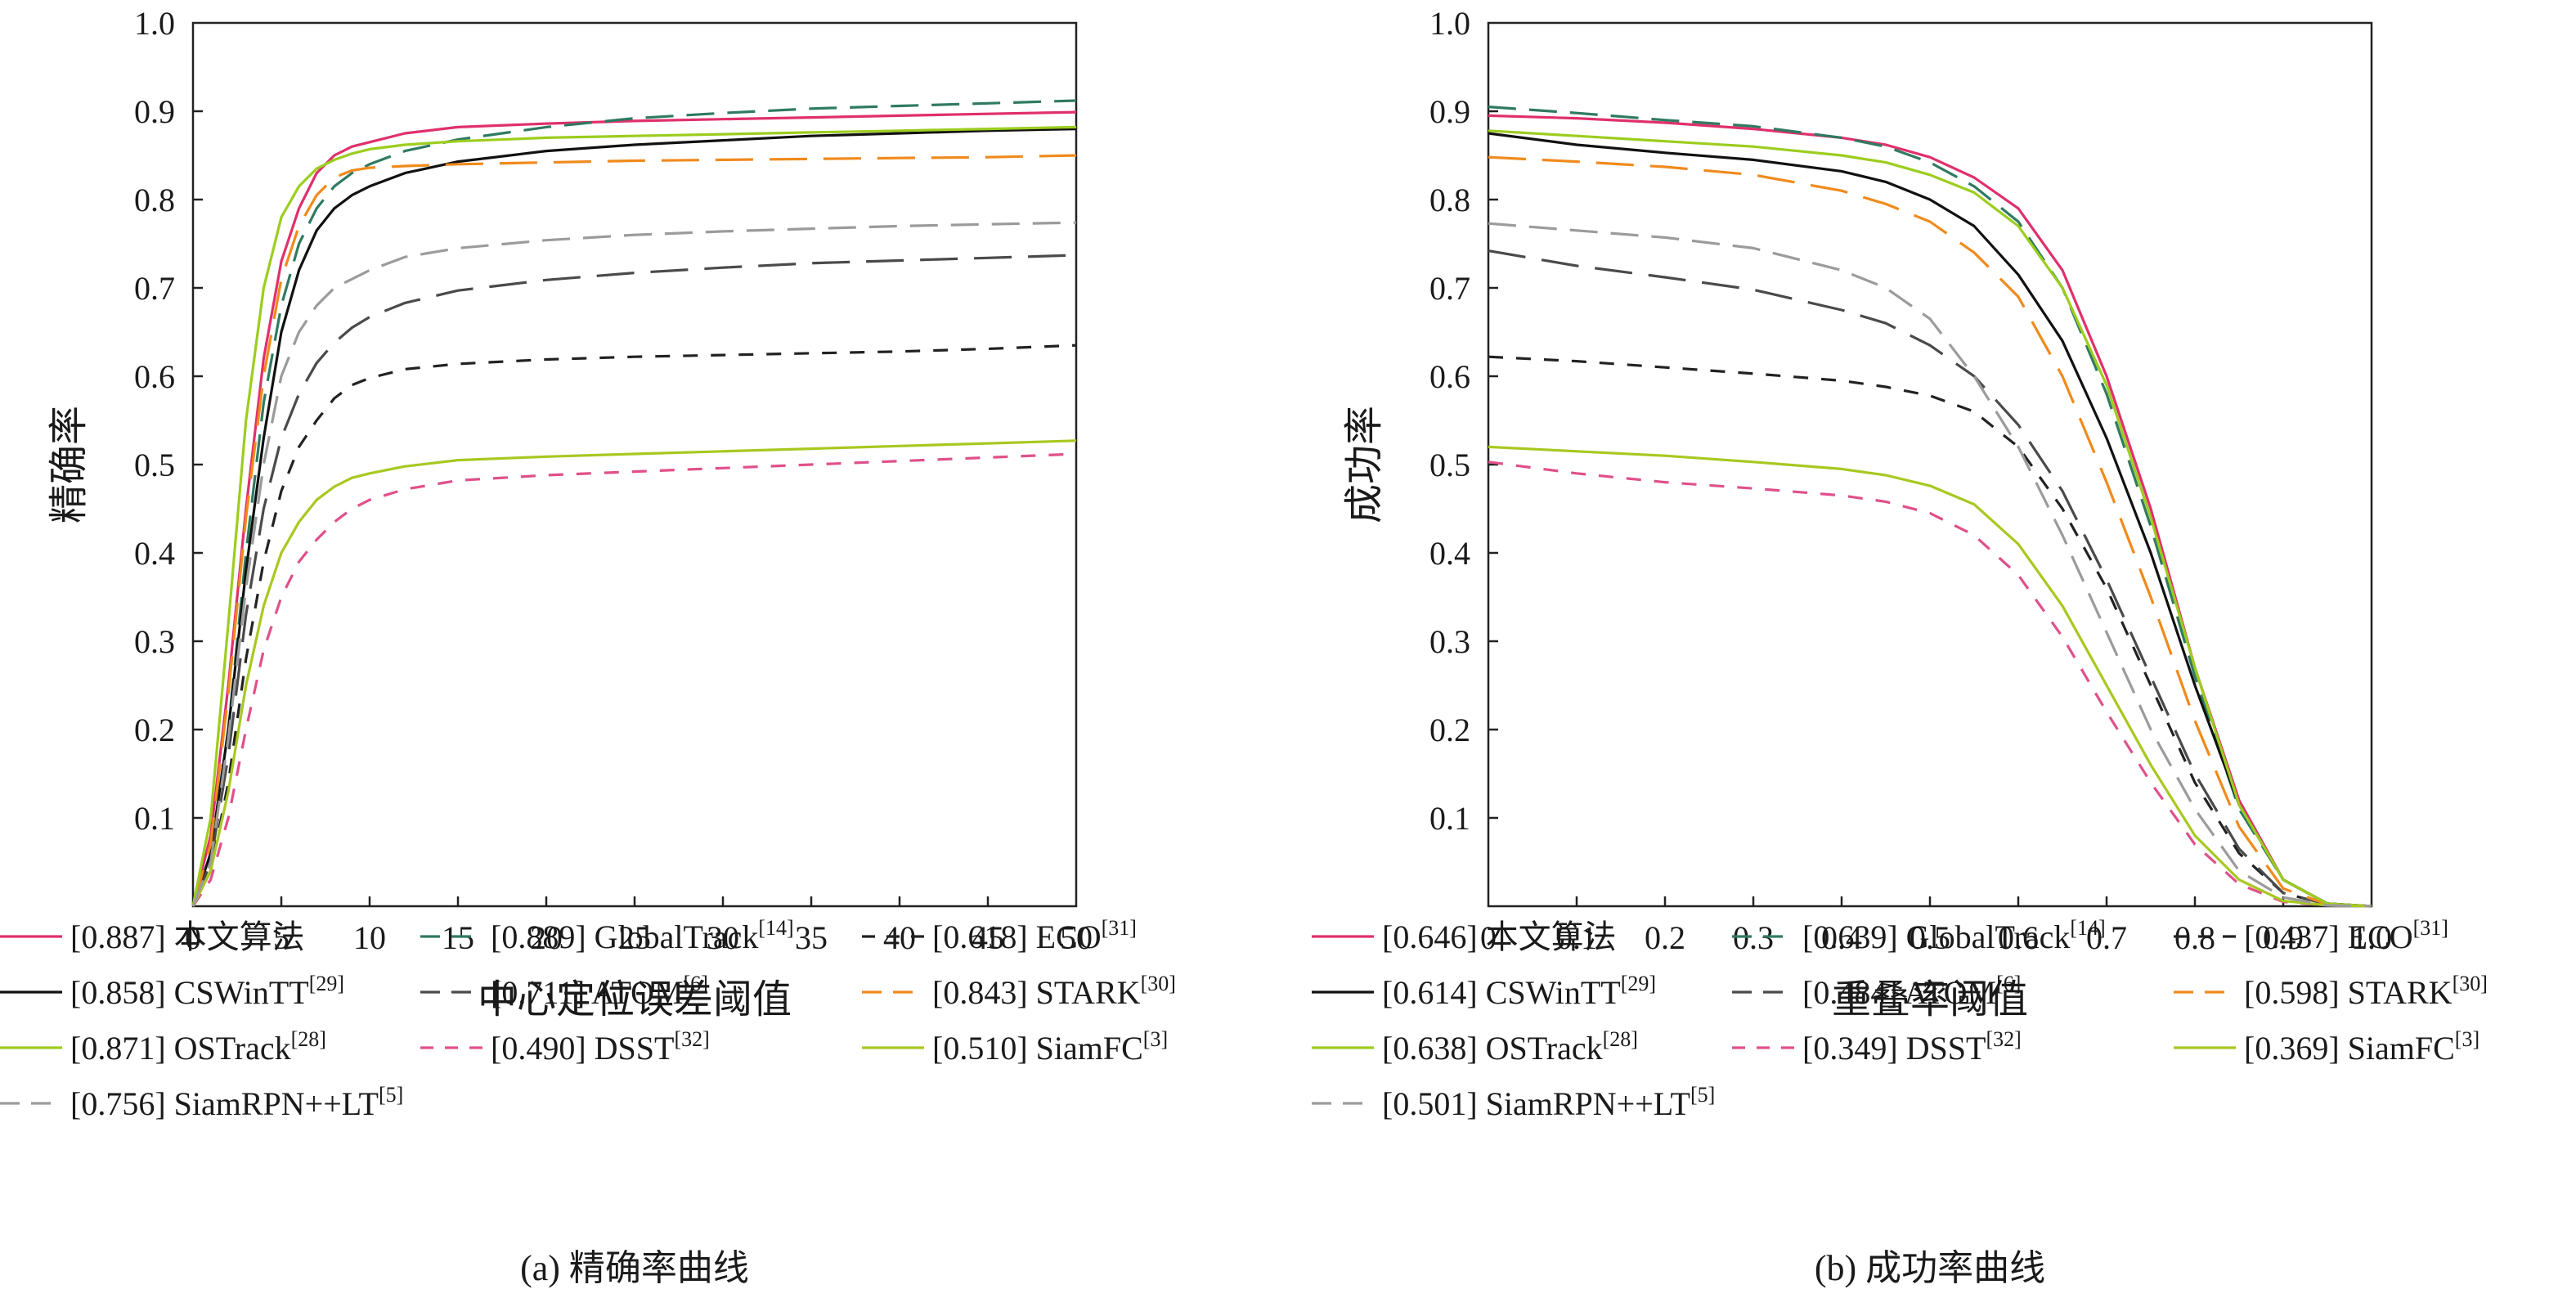 The height and width of the screenshot is (1298, 2576). Describe the element at coordinates (198, 1047) in the screenshot. I see `legend-entry: [0.871] OSTrack[28]` at that location.